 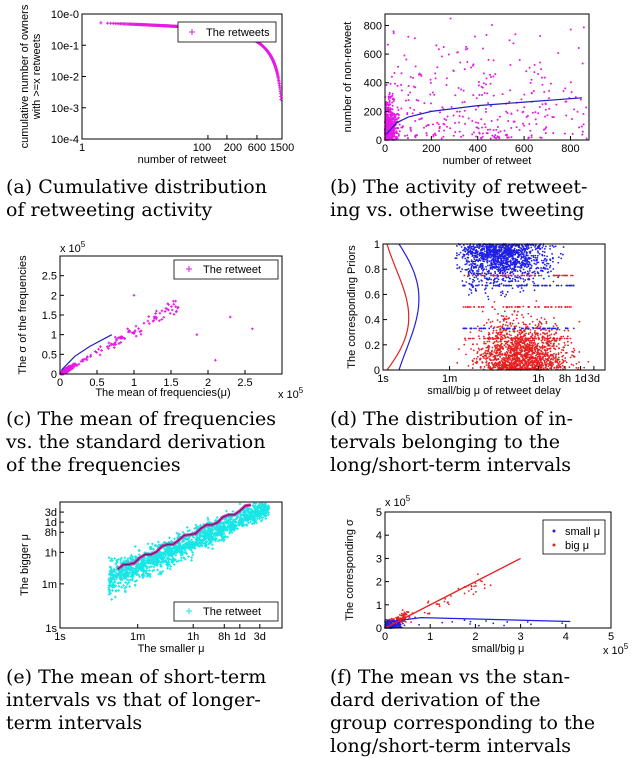 What do you see at coordinates (570, 149) in the screenshot?
I see `b-x-tick-label: 800` at bounding box center [570, 149].